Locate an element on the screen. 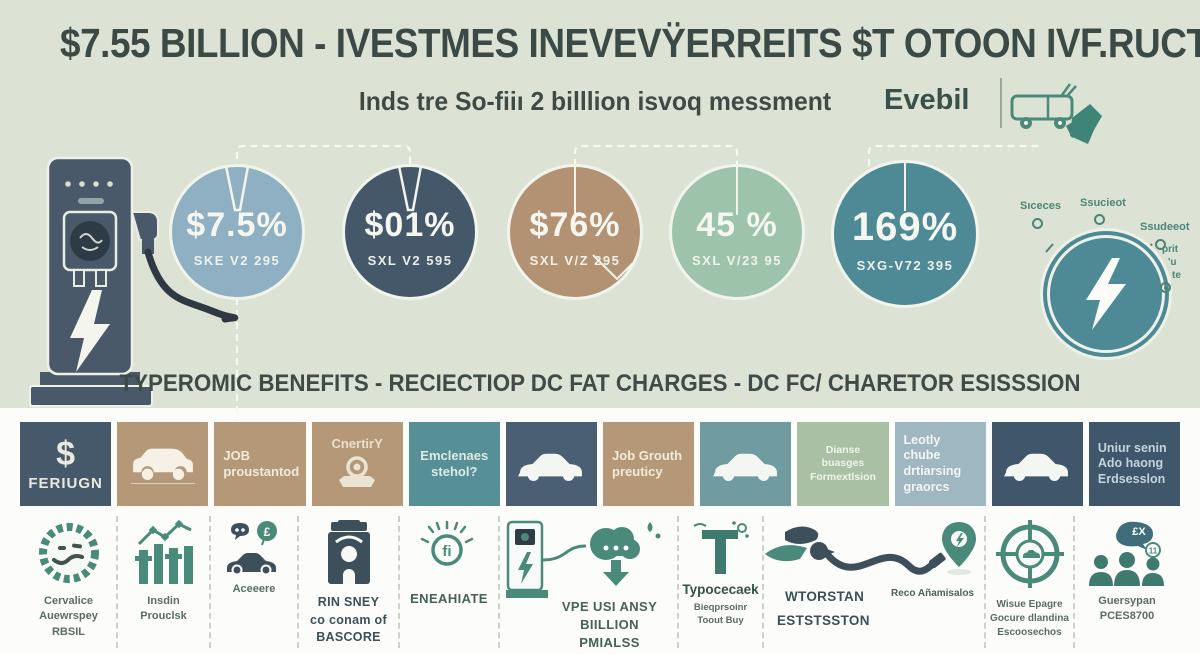  item-wtorstan: WTORSTAN ESTSTSSTON Reco Añamisalos is located at coordinates (874, 581).